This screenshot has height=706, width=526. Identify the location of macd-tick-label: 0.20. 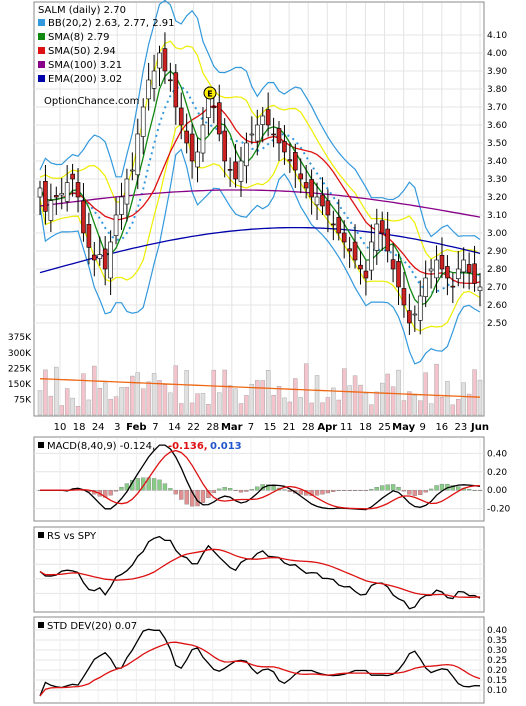
(497, 473).